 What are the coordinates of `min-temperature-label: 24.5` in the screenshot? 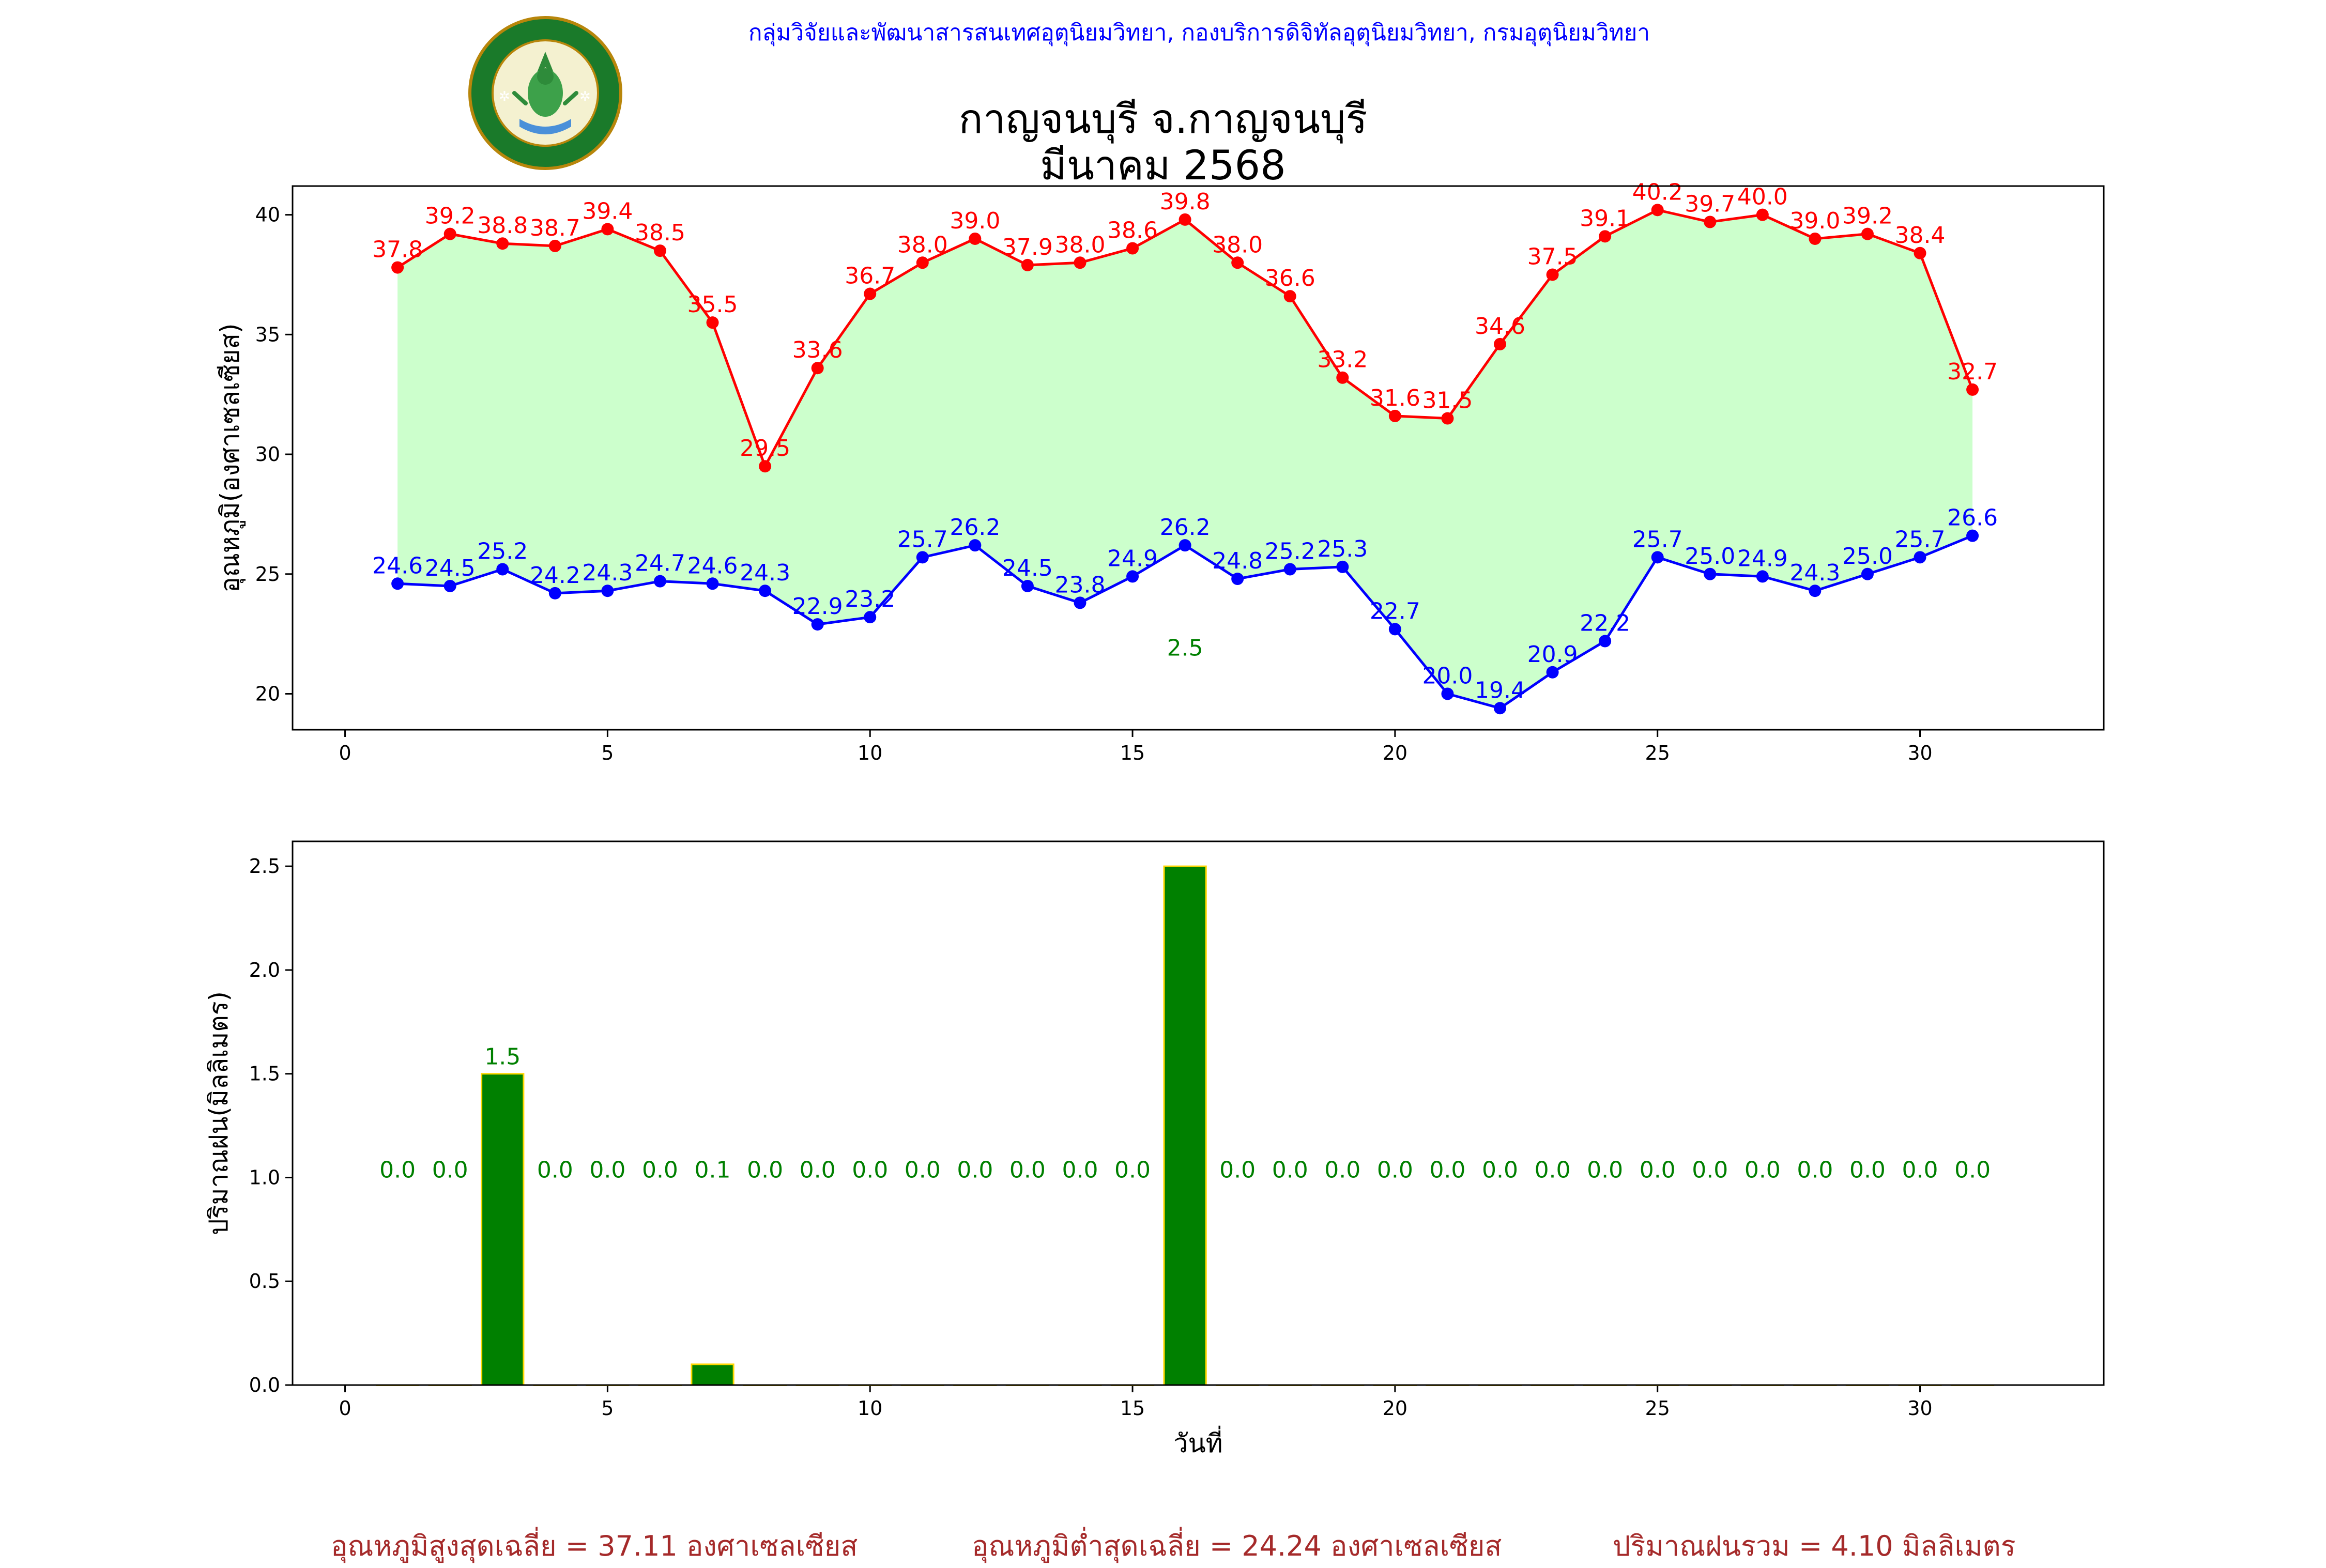 It's located at (450, 568).